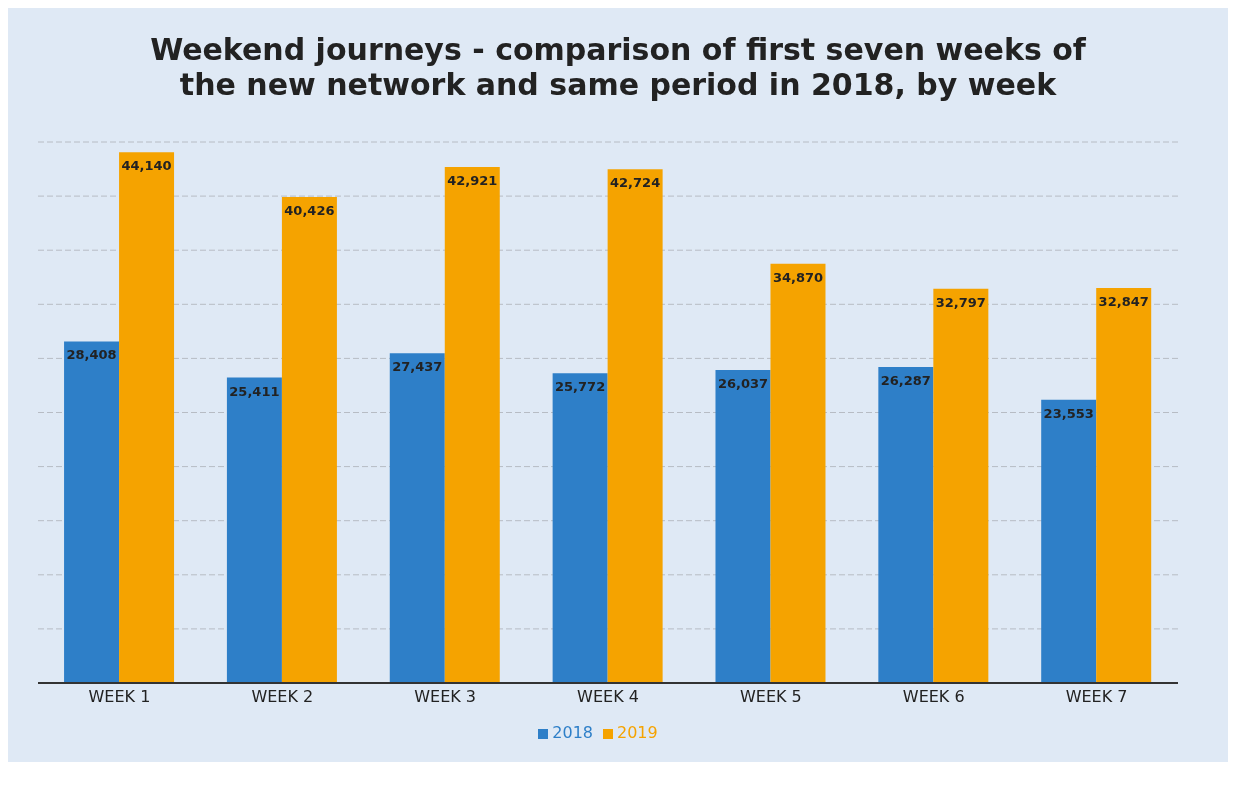  I want to click on x-tick-label: WEEK 6, so click(933, 697).